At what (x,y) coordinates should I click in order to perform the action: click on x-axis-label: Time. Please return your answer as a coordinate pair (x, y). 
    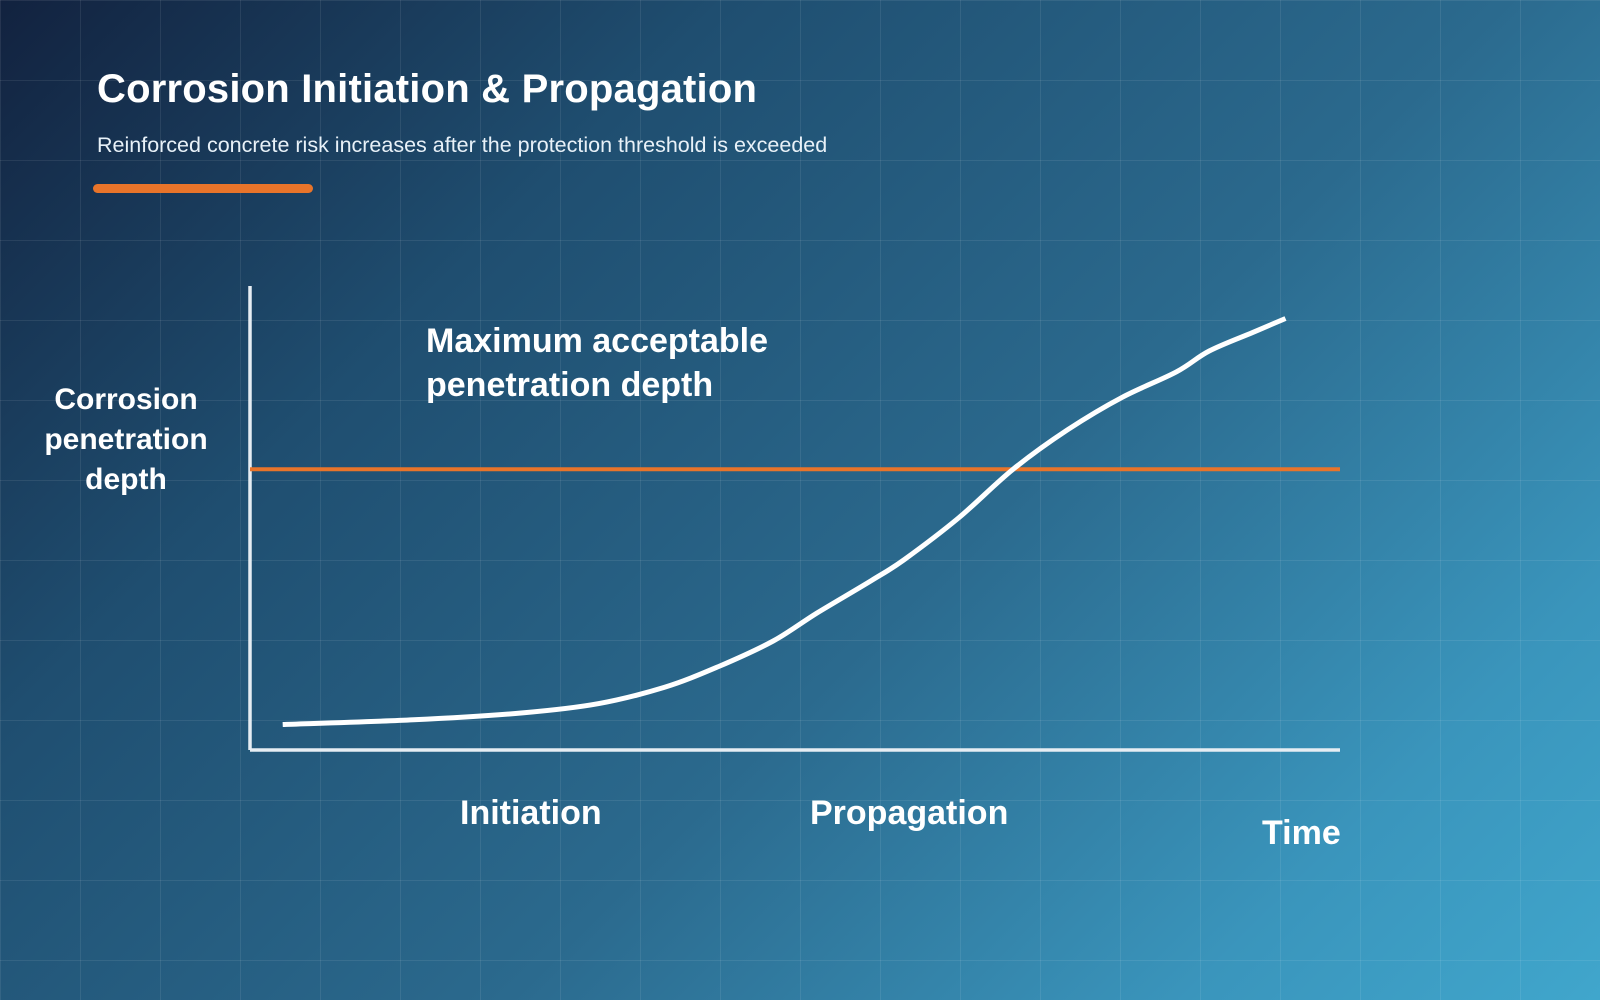
    Looking at the image, I should click on (1301, 833).